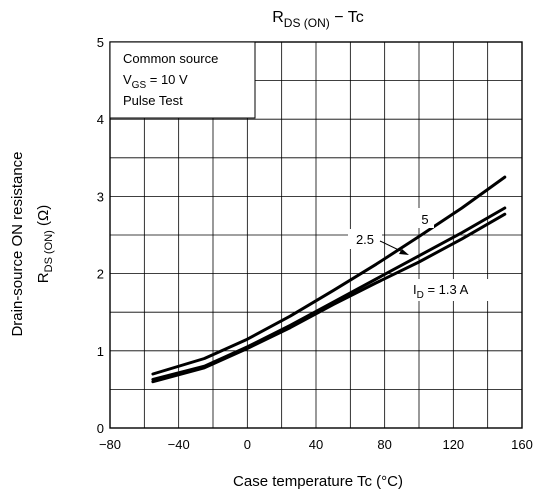 This screenshot has height=497, width=552. I want to click on annotation-vgs-main: V, so click(127, 79).